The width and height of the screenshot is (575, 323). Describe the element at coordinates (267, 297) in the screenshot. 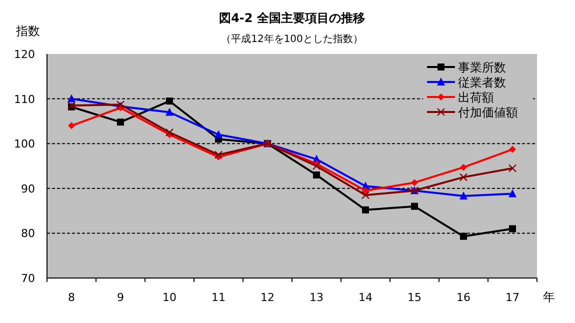

I see `x-tick-label: 12` at that location.